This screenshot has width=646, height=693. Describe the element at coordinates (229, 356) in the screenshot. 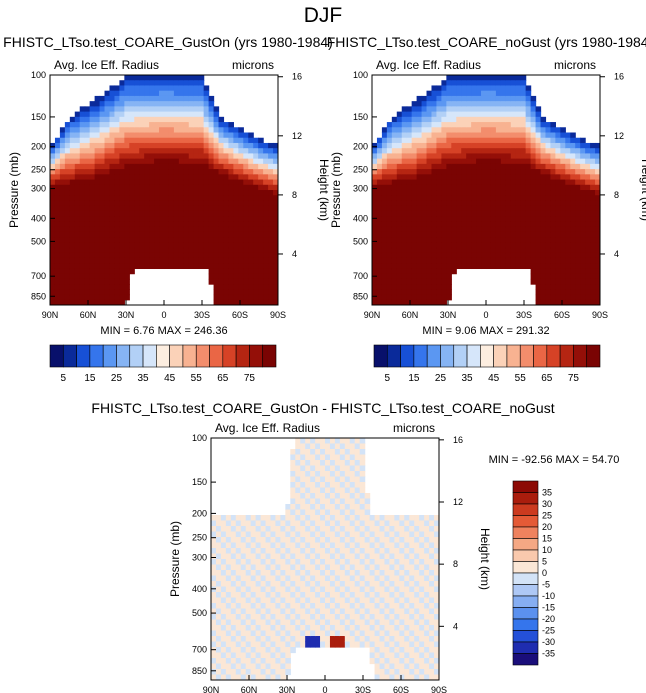

I see `colorbar-swatch` at that location.